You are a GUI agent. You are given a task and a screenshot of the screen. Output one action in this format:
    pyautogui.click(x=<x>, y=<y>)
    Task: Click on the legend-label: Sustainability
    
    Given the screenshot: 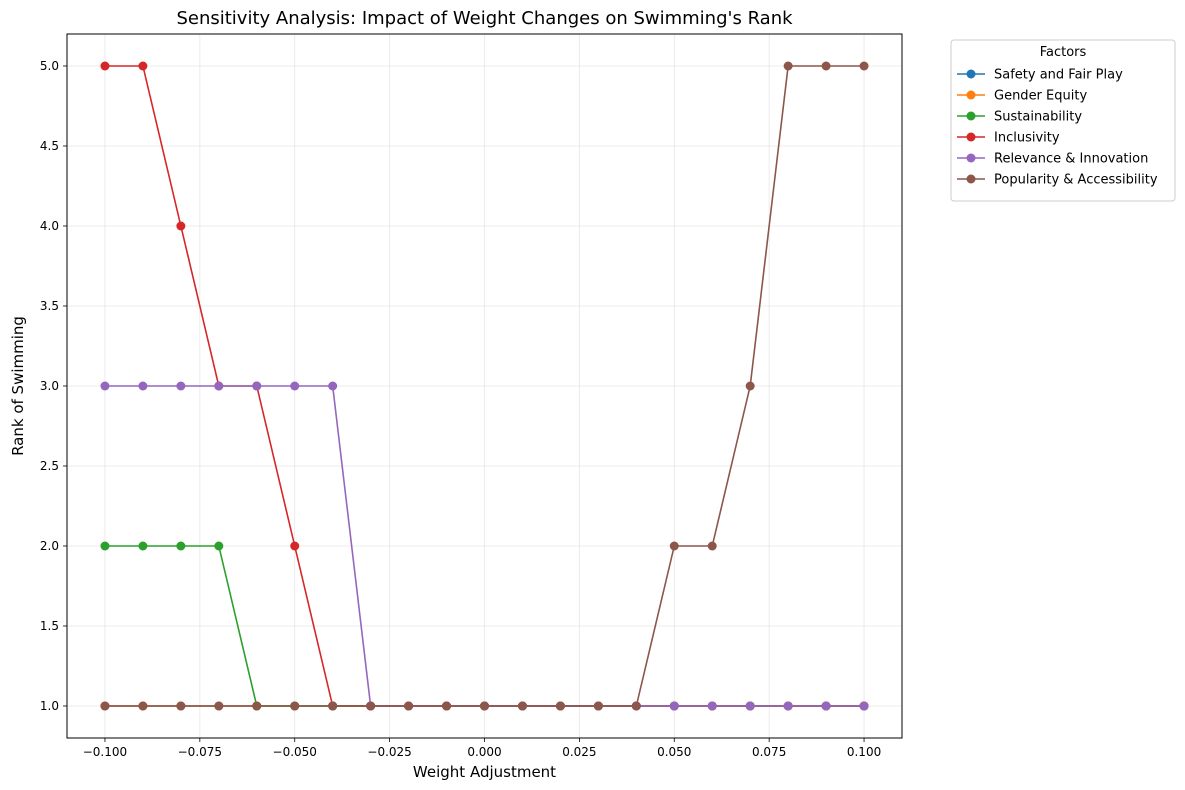 What is the action you would take?
    pyautogui.click(x=1038, y=117)
    